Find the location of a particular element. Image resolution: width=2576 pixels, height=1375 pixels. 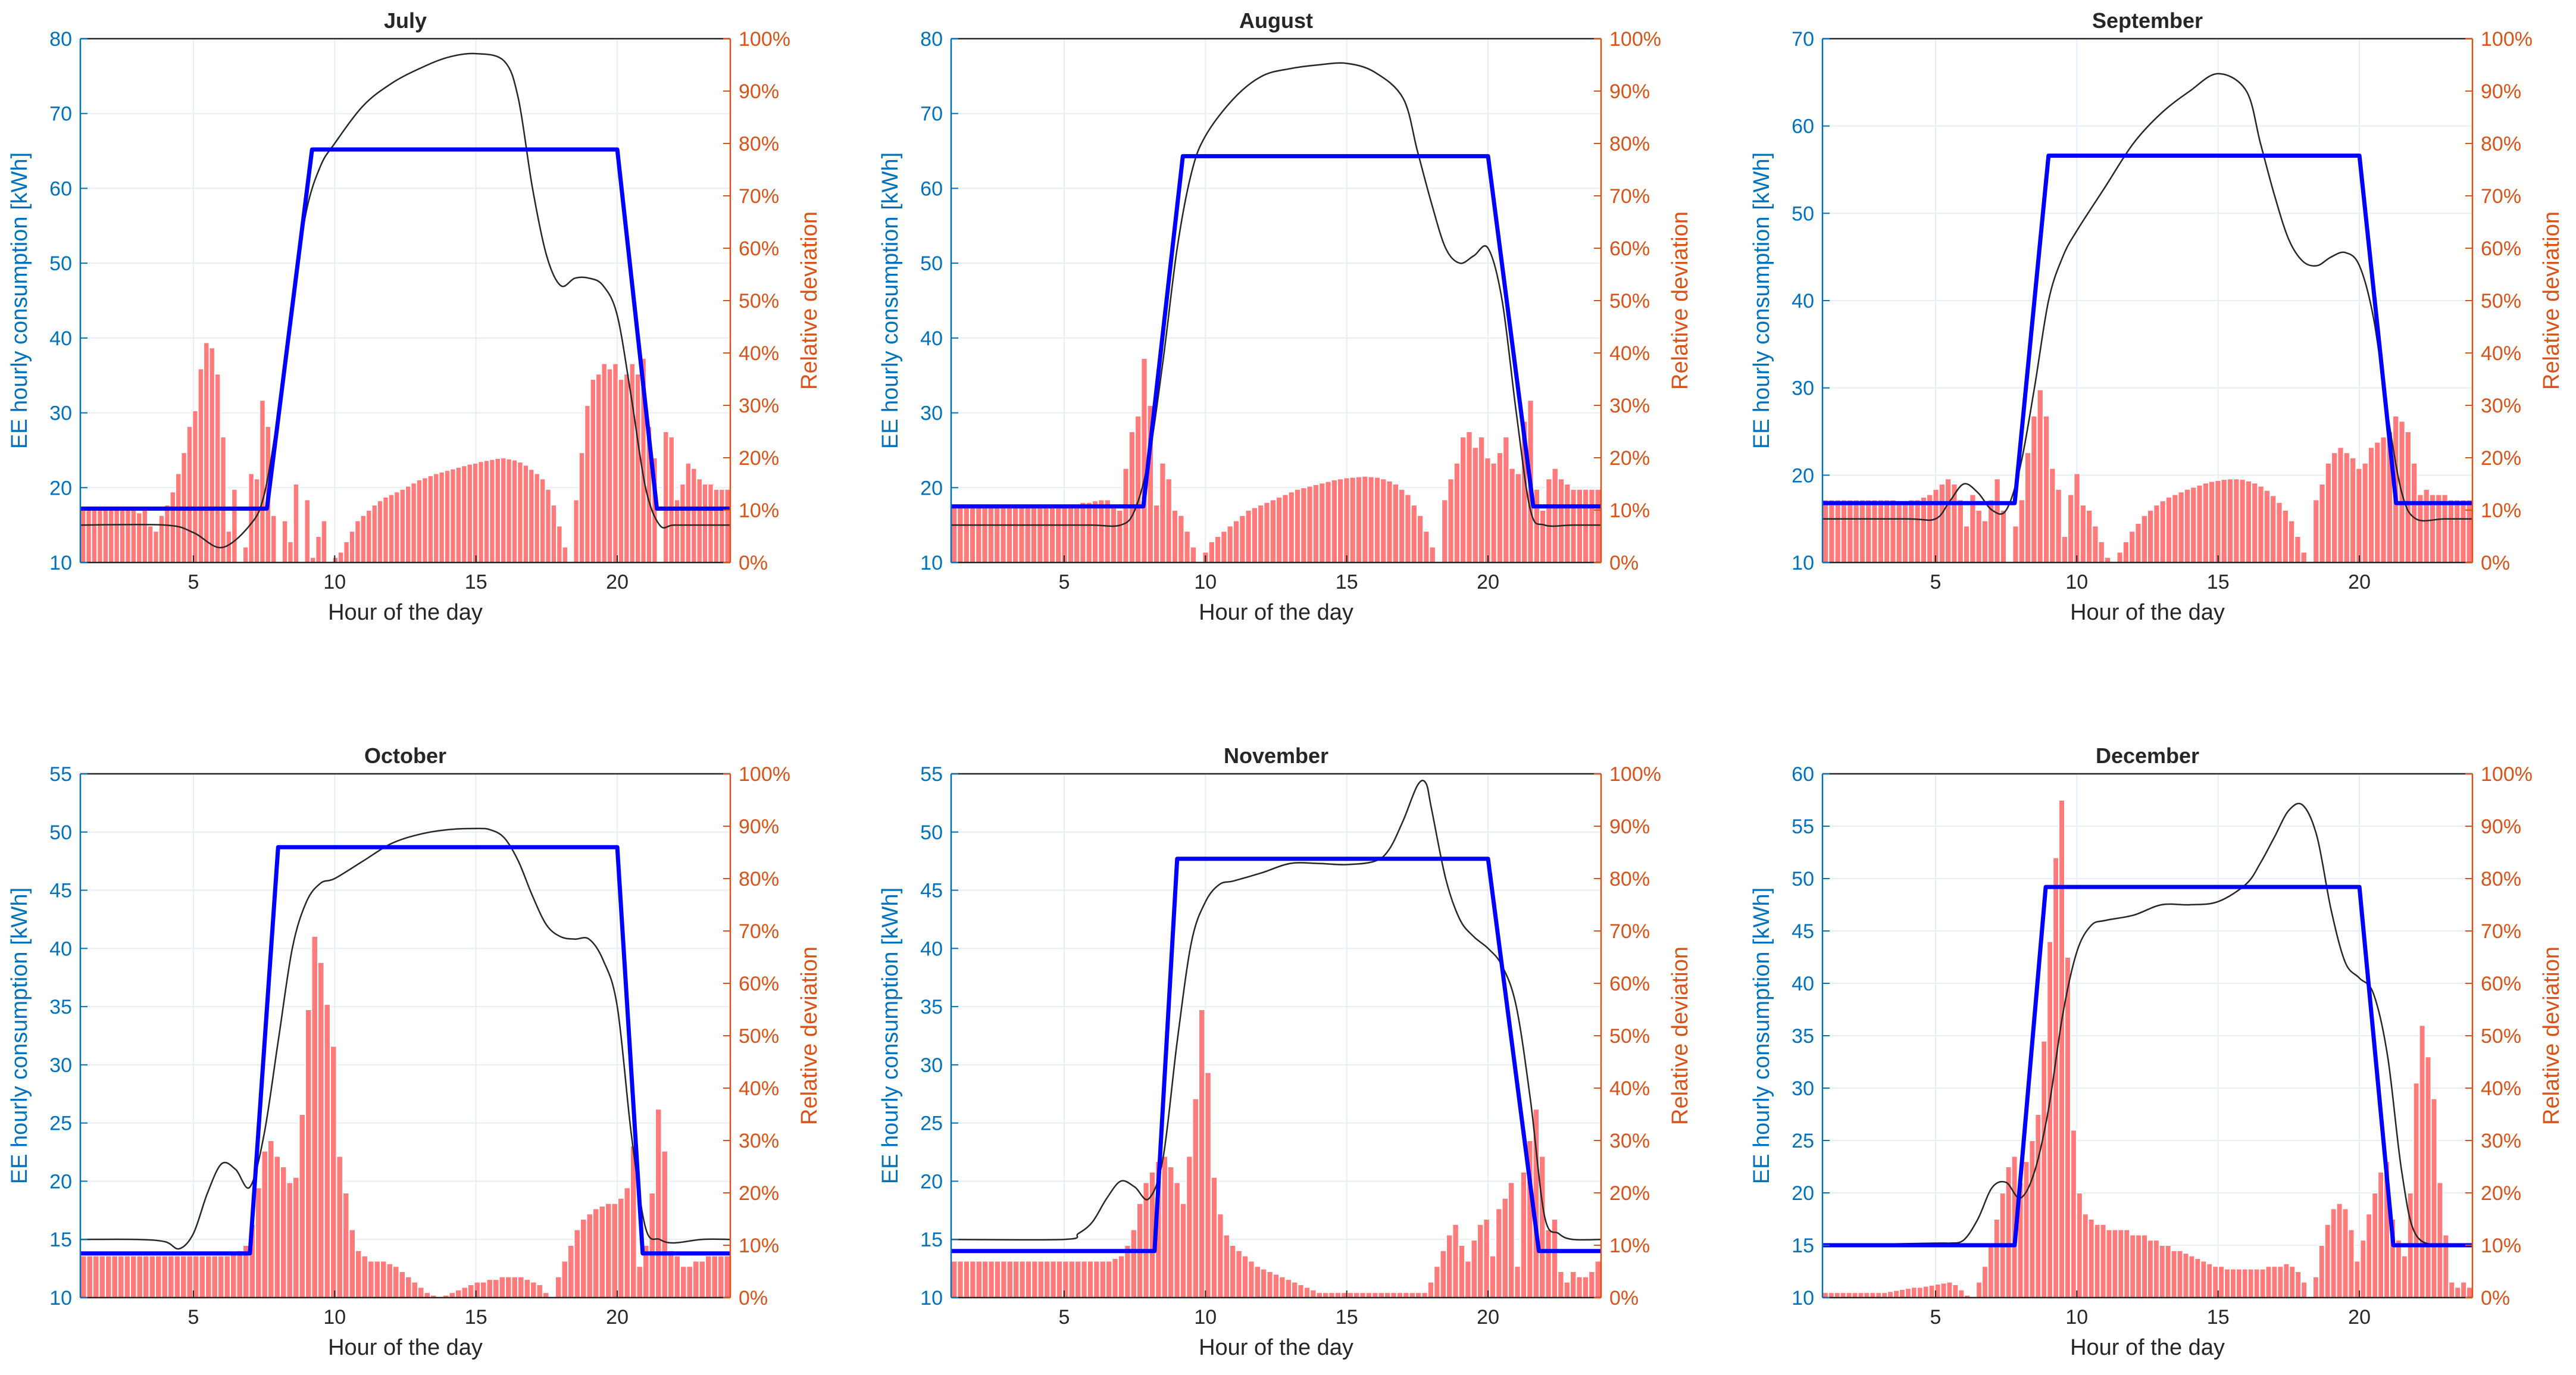

deviation-bars is located at coordinates (1276, 460).